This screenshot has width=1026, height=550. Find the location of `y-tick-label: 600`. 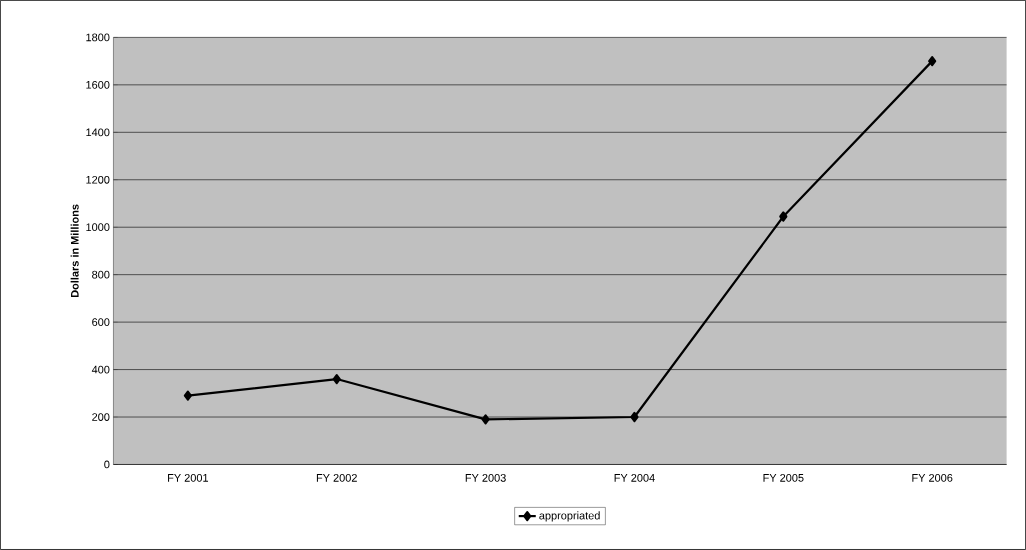

y-tick-label: 600 is located at coordinates (101, 322).